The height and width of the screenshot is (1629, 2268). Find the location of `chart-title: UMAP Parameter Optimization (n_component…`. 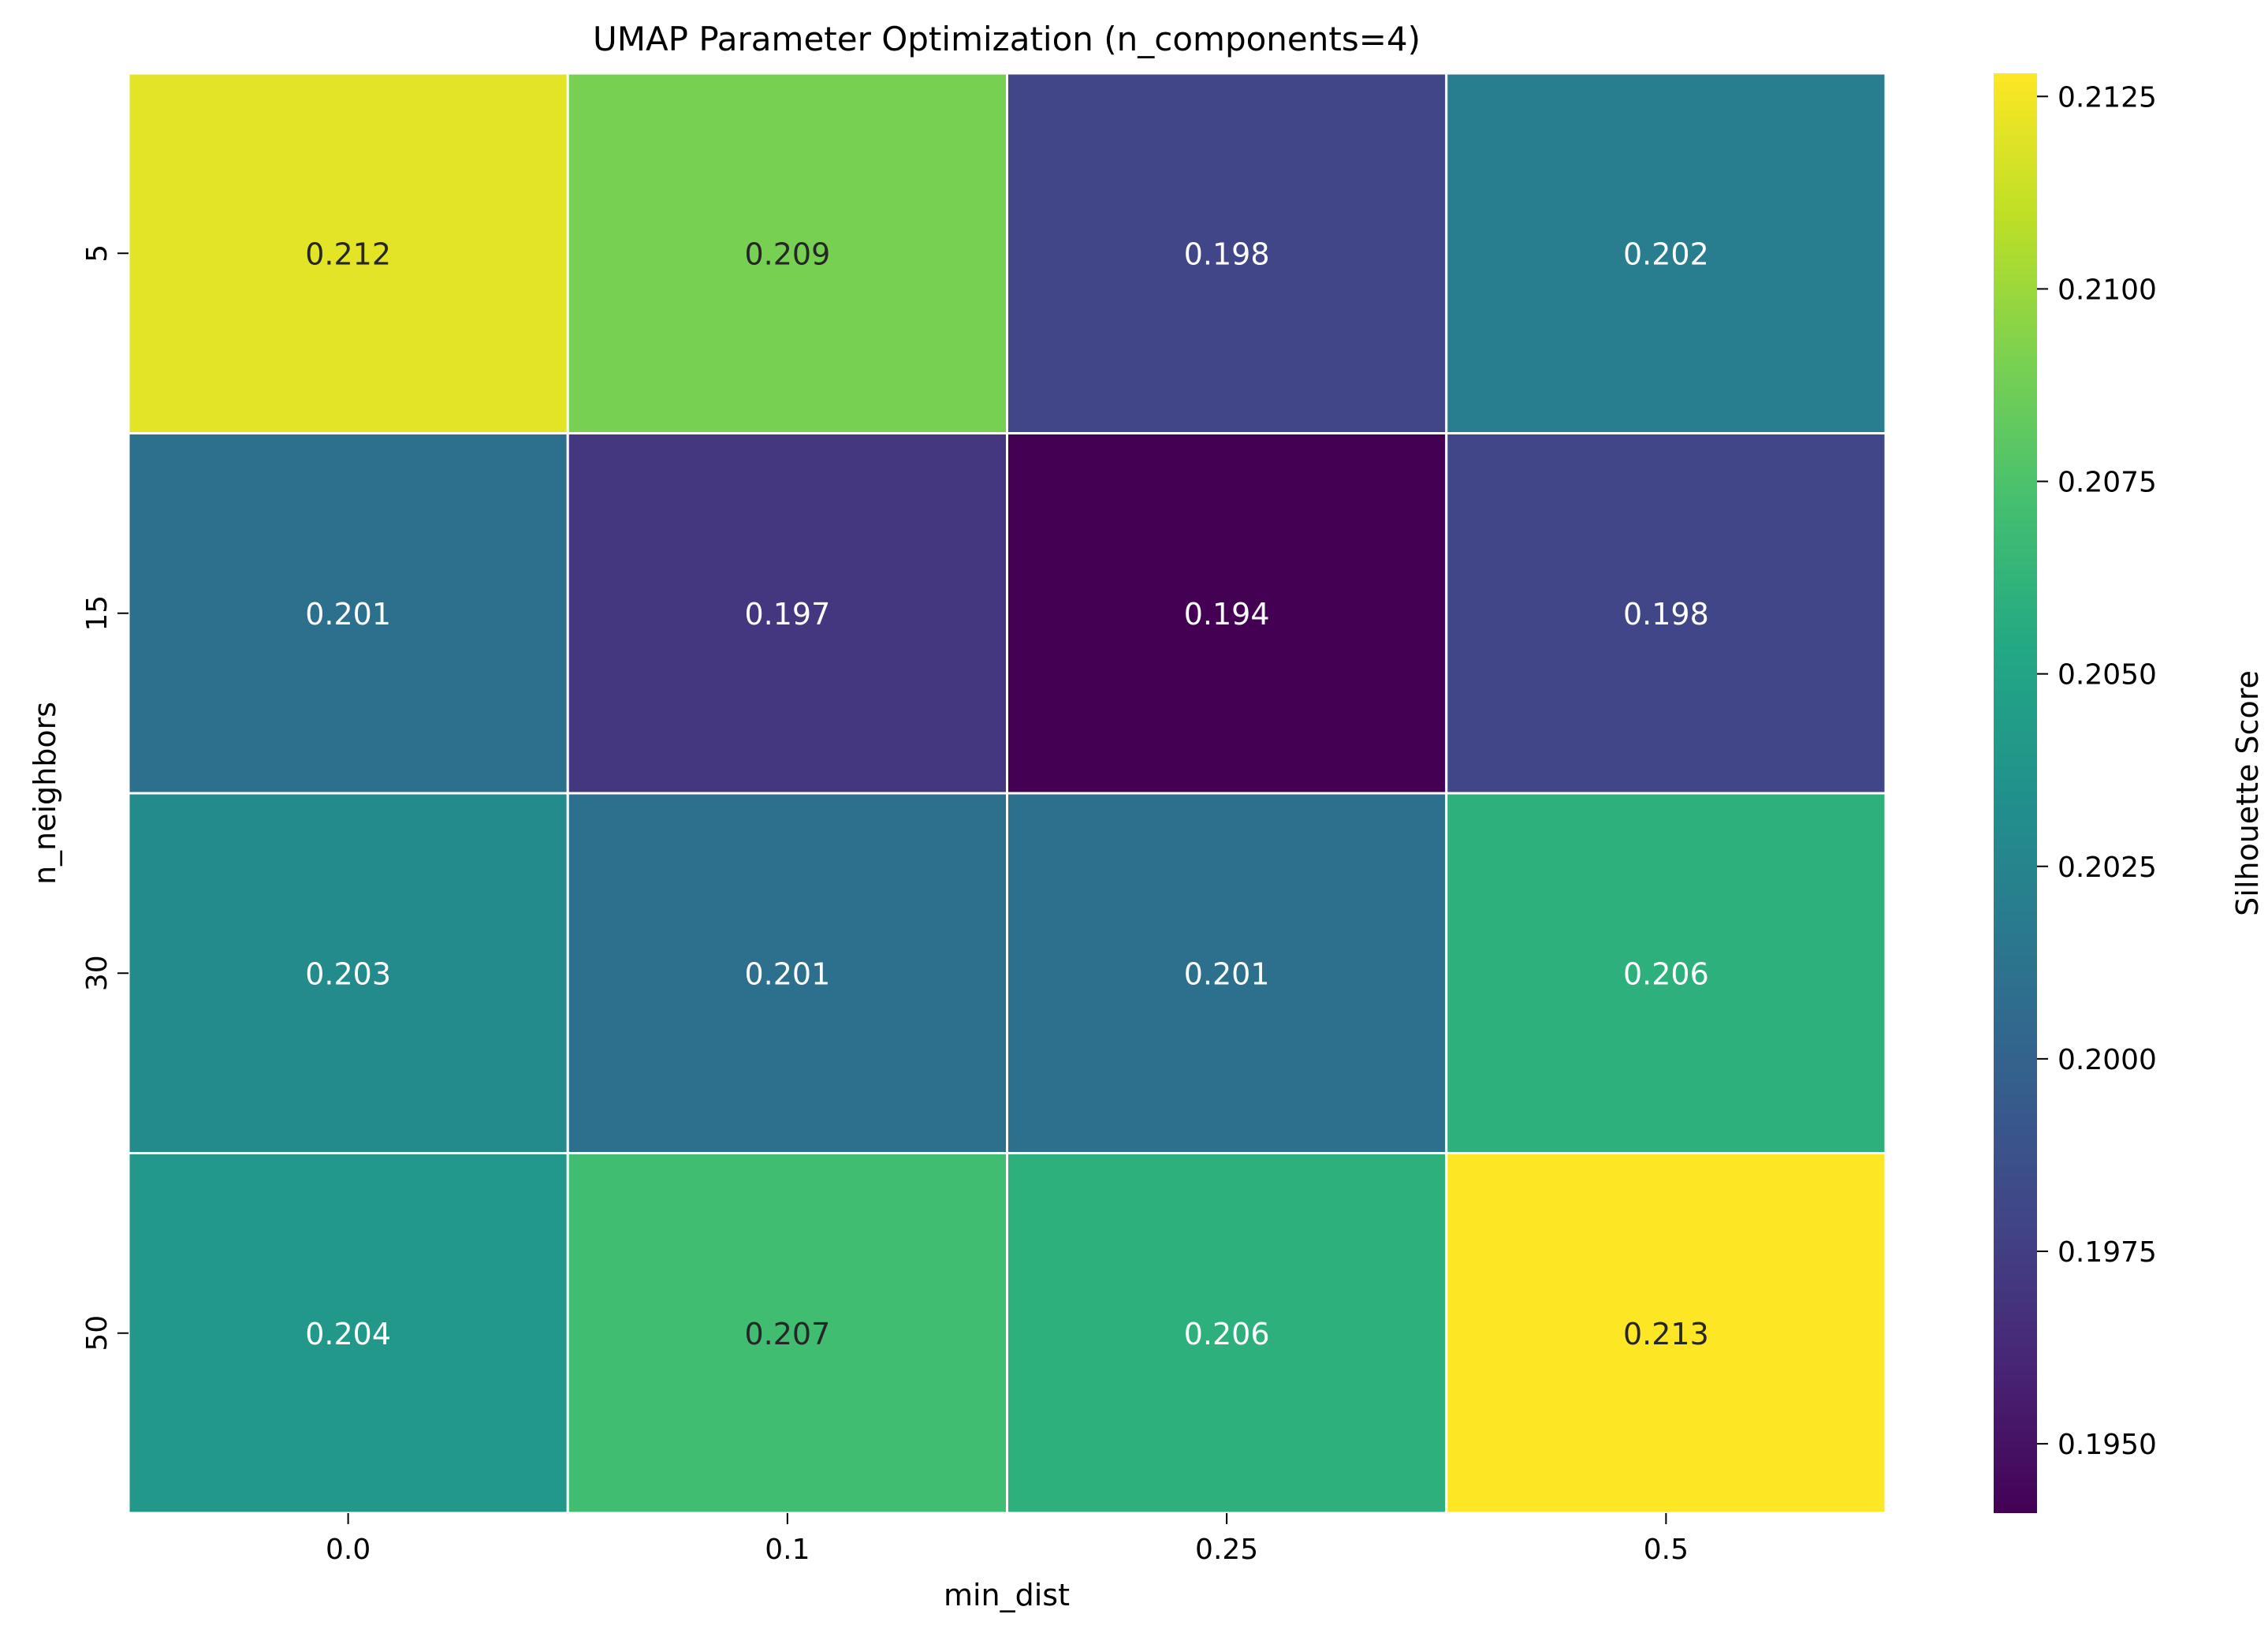

chart-title: UMAP Parameter Optimization (n_component… is located at coordinates (1007, 39).